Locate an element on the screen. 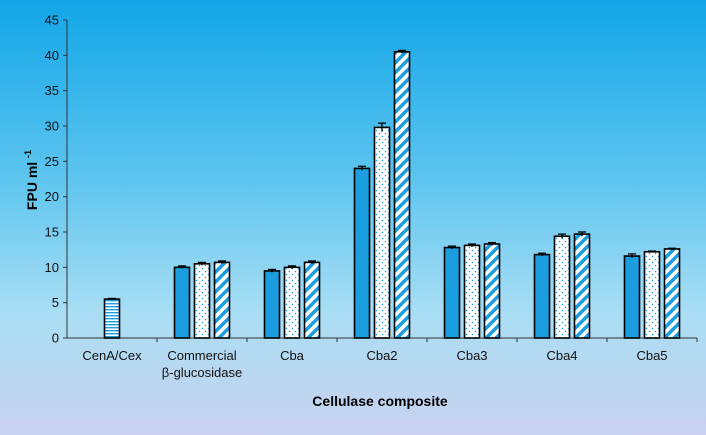 The image size is (706, 435). x-axis-title: Cellulase composite is located at coordinates (380, 401).